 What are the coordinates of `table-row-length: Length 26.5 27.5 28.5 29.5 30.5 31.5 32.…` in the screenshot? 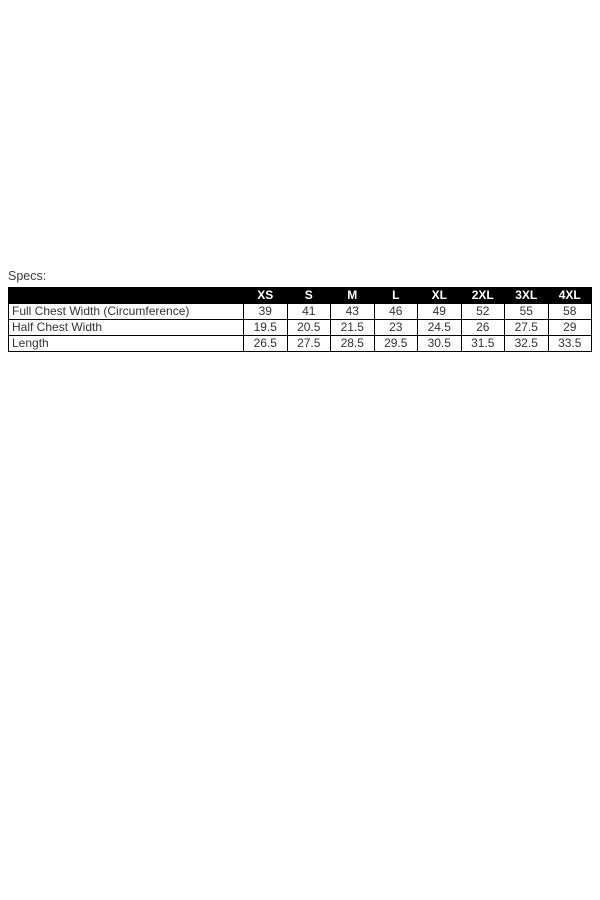 It's located at (300, 343).